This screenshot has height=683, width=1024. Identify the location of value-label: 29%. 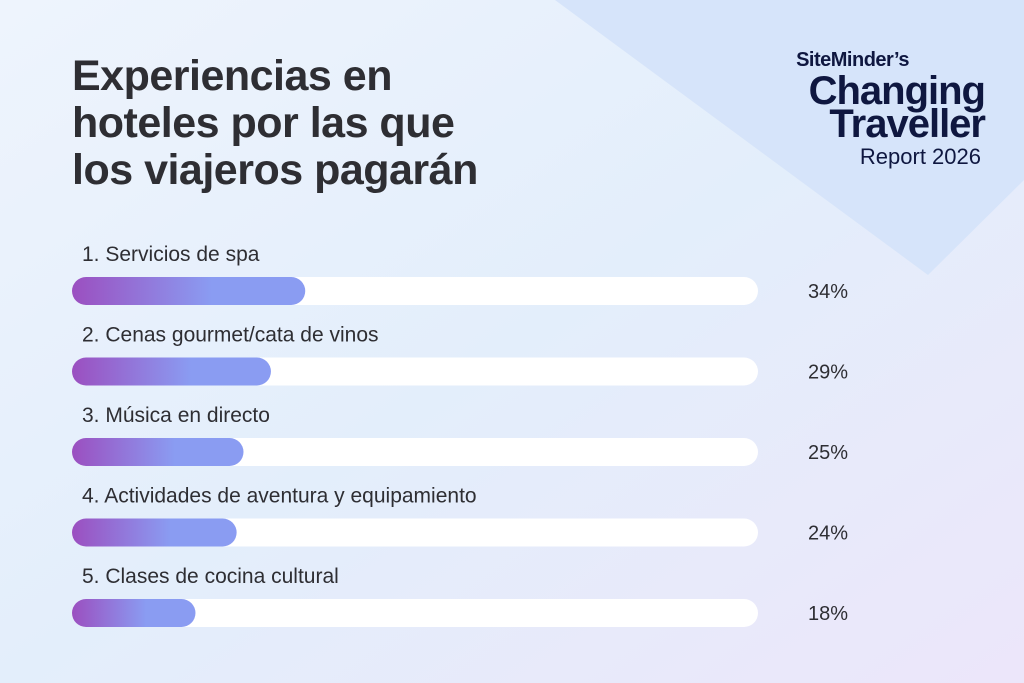
(828, 373).